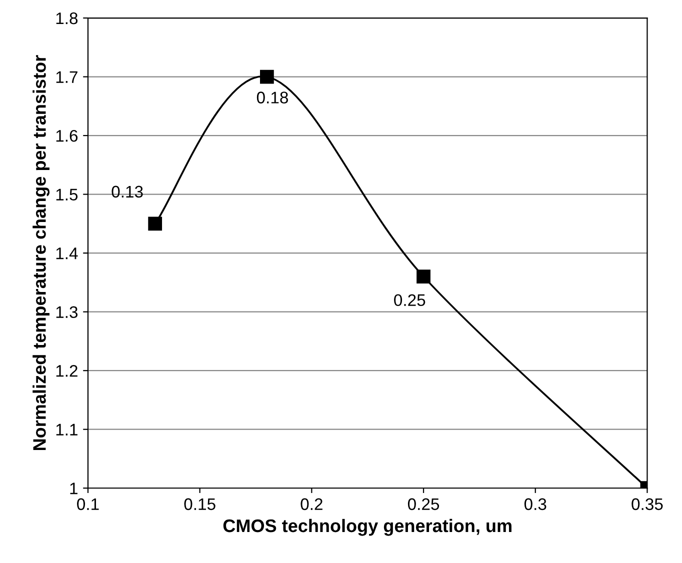 This screenshot has width=682, height=563. Describe the element at coordinates (67, 18) in the screenshot. I see `y-tick-label: 1.8` at that location.